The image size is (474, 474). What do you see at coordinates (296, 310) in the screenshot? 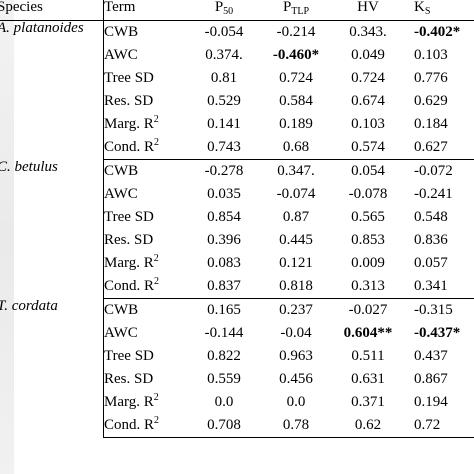
I see `value-ptlp: 0.237` at bounding box center [296, 310].